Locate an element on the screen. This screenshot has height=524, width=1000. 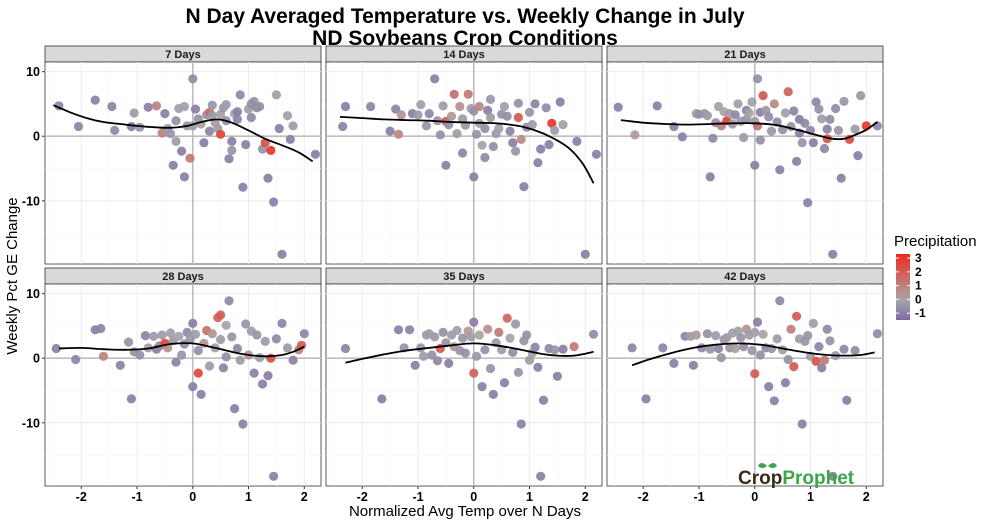
legend-label: 1 is located at coordinates (918, 286).